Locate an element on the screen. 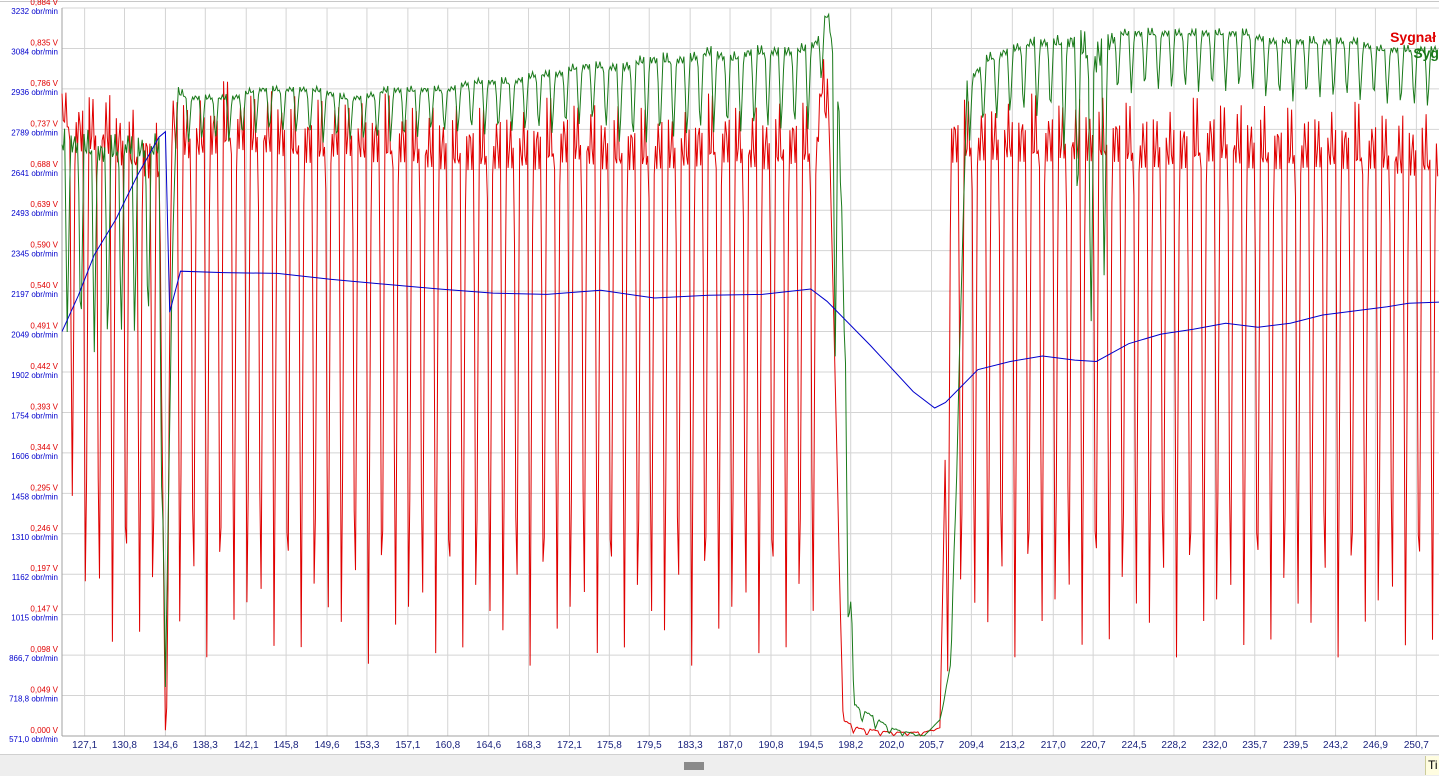  x-tick-label: 235,7 is located at coordinates (1254, 745).